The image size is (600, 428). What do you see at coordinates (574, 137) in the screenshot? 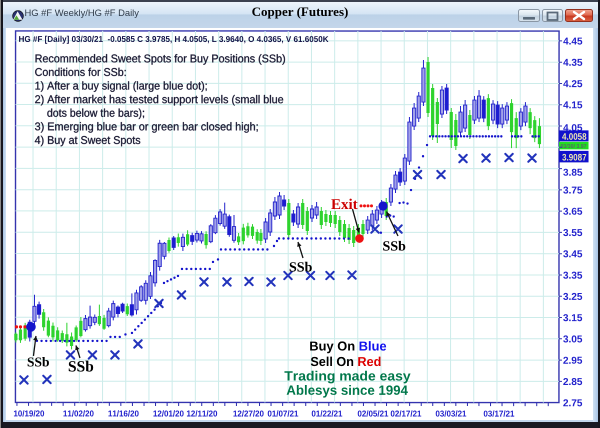
I see `svg-text: 4.0058` at bounding box center [574, 137].